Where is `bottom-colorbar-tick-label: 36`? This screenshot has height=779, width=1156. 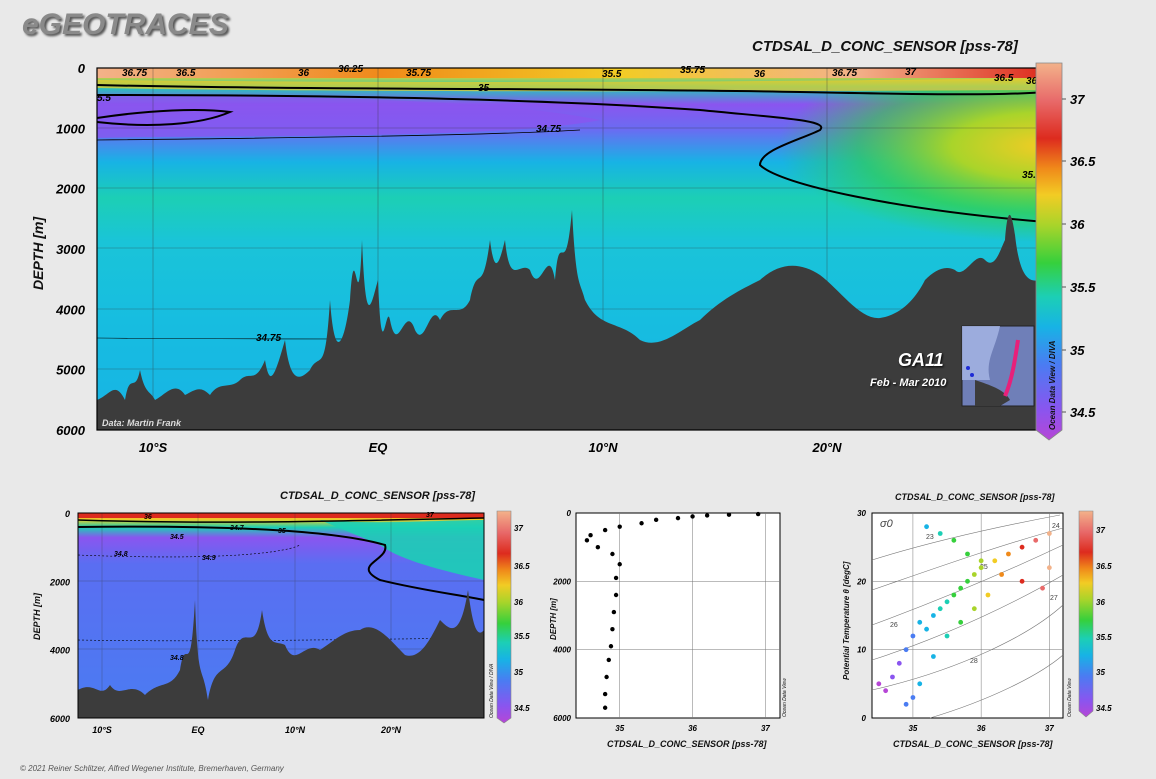
bottom-colorbar-tick-label: 36 is located at coordinates (518, 602).